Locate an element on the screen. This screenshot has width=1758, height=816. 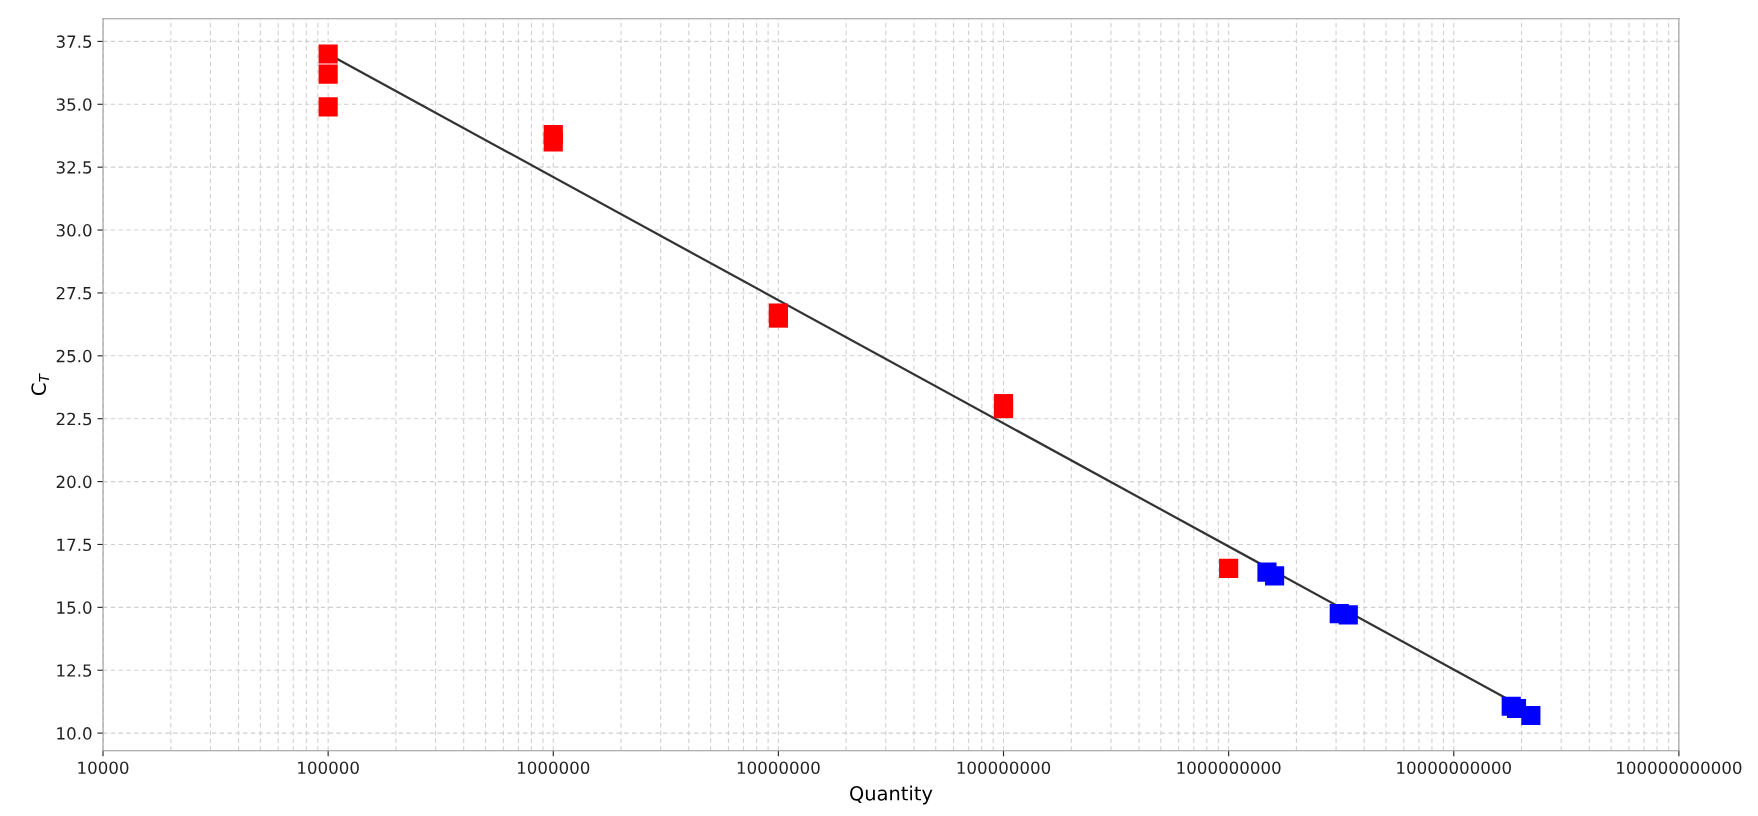
y-tick-label: 12.5 is located at coordinates (74, 670).